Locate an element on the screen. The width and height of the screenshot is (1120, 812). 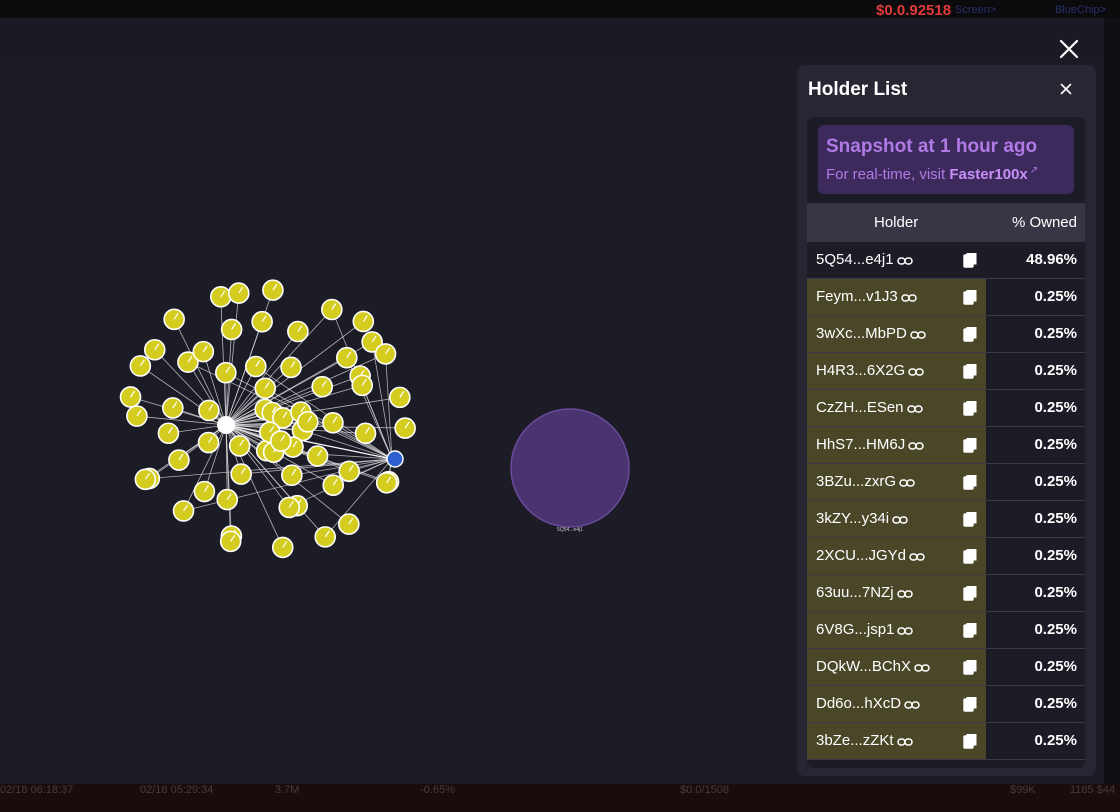
top-bar: $0.0.92518 Screen> BlueChip> is located at coordinates (560, 9).